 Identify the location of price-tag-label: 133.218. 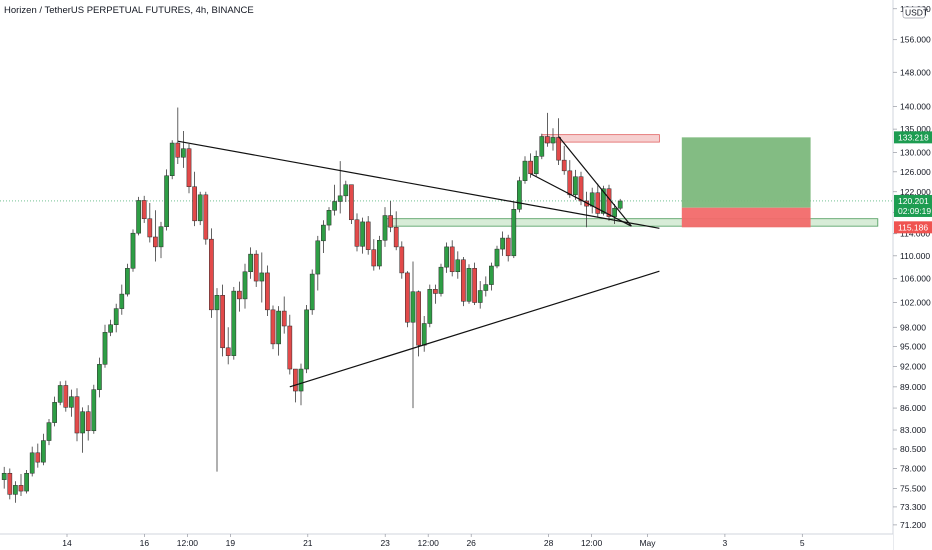
(913, 137).